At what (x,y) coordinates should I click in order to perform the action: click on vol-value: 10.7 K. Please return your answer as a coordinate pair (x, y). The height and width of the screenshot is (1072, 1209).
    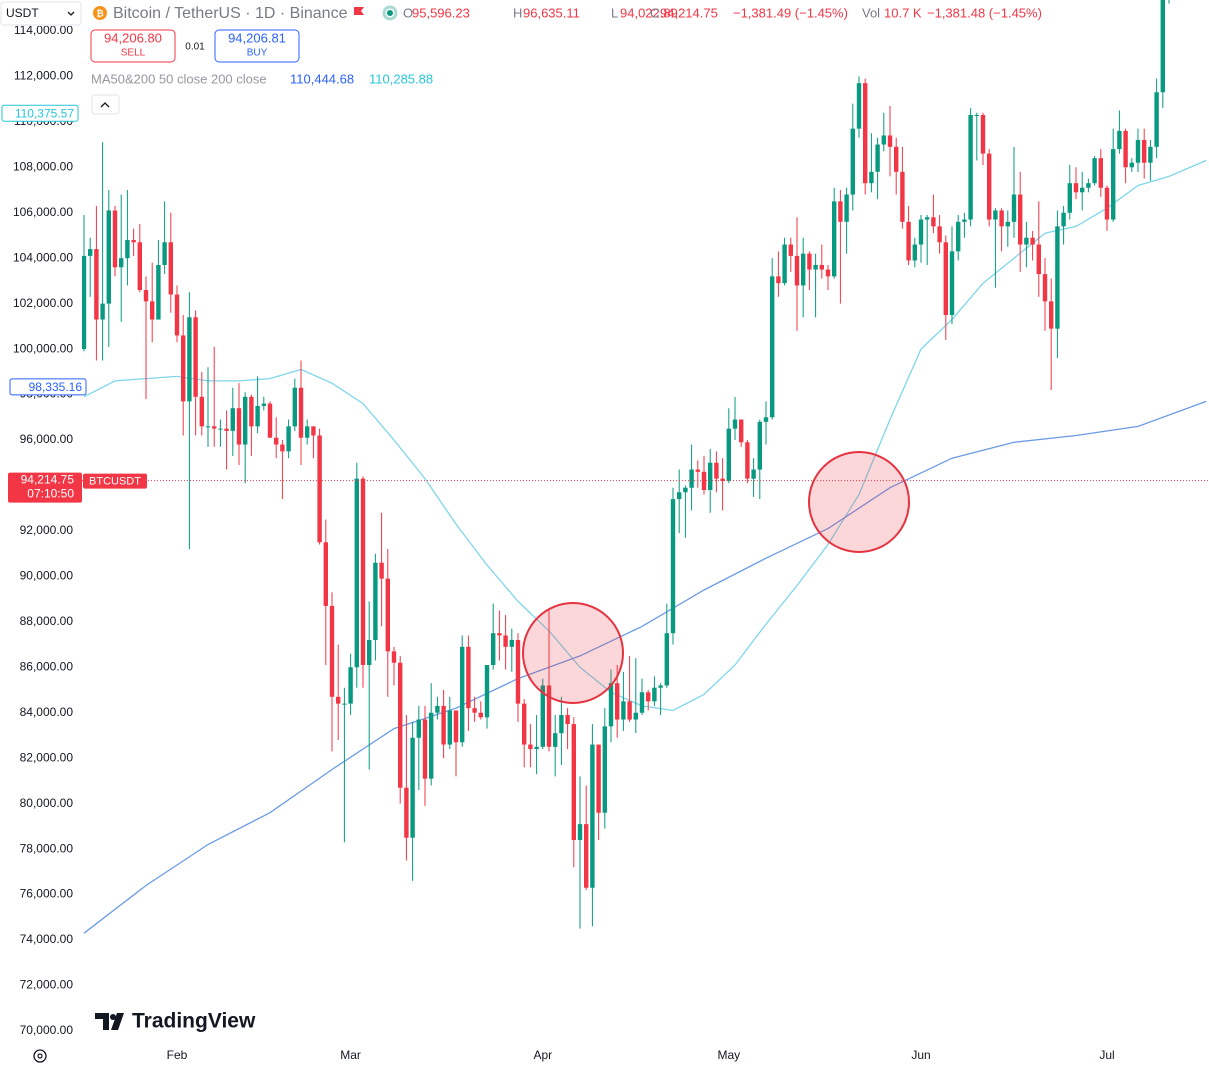
    Looking at the image, I should click on (903, 12).